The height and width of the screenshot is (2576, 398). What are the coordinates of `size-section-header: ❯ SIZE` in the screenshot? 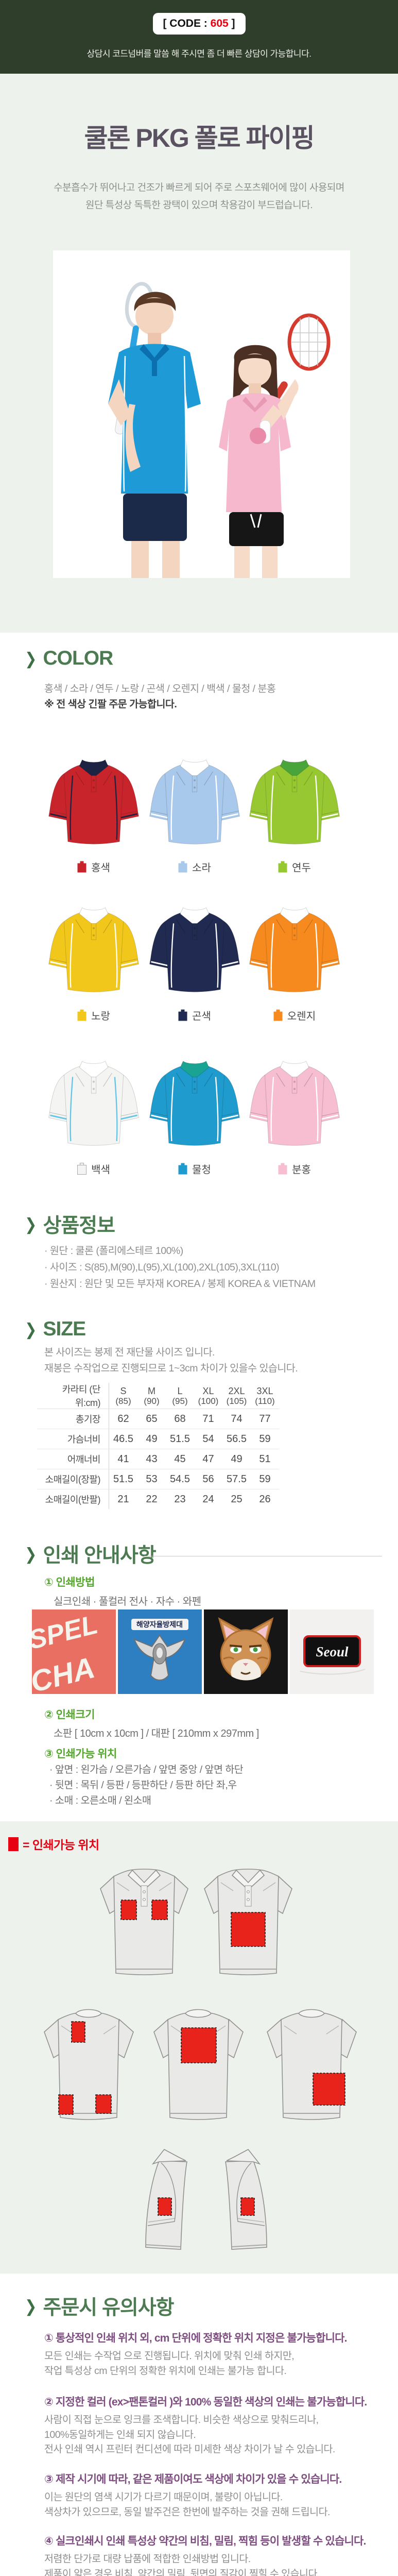 It's located at (55, 1329).